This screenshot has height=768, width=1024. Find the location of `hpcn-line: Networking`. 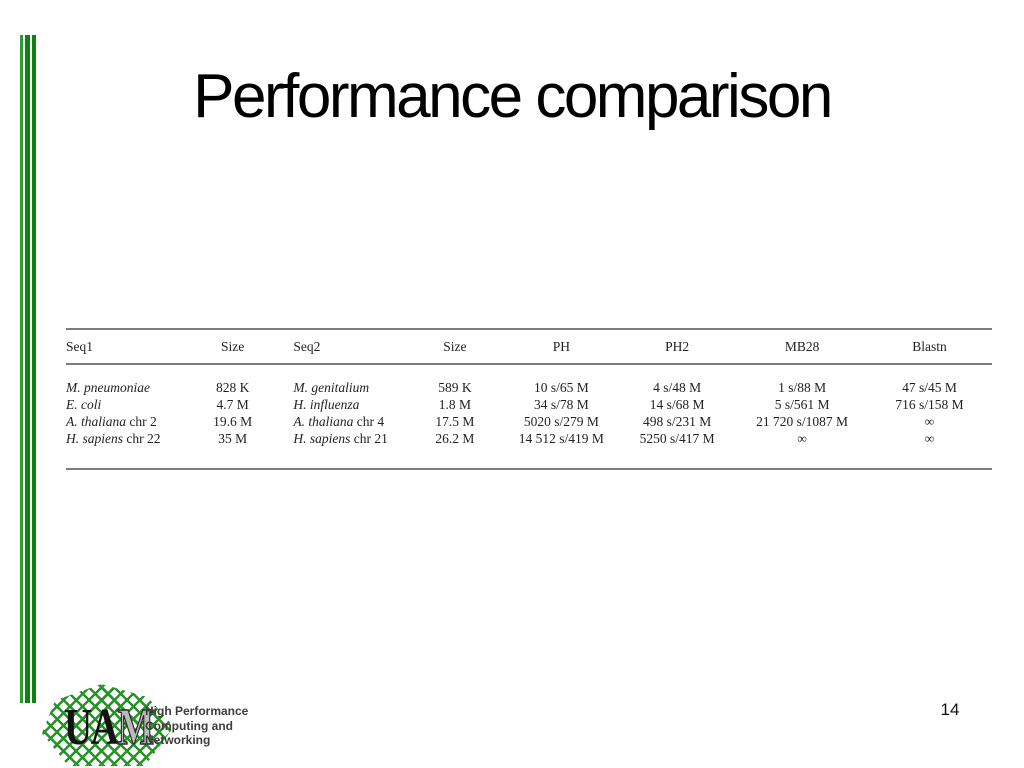

hpcn-line: Networking is located at coordinates (178, 740).